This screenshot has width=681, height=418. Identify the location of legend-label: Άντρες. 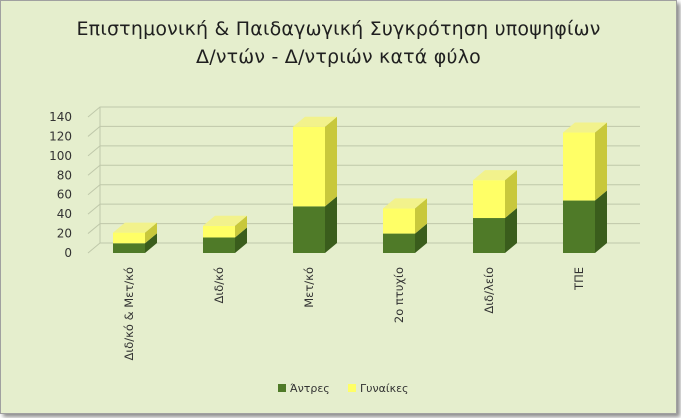
(310, 388).